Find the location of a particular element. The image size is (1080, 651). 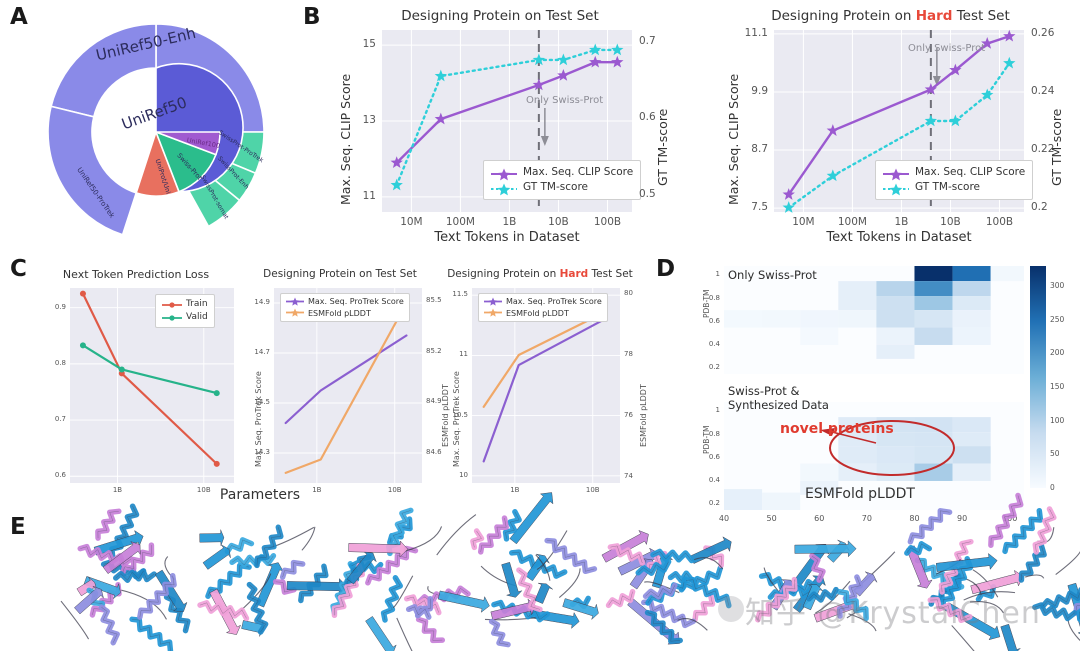

panel-label-a: A is located at coordinates (19, 17).